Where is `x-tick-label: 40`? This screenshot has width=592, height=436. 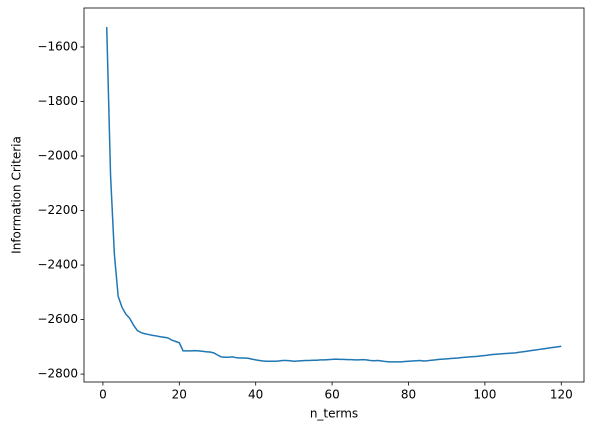 x-tick-label: 40 is located at coordinates (255, 395).